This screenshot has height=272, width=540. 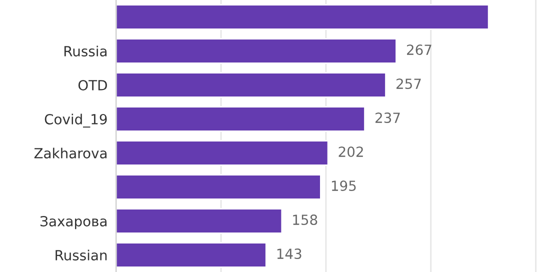 What do you see at coordinates (73, 223) in the screenshot?
I see `y-tick-label: Захарова` at bounding box center [73, 223].